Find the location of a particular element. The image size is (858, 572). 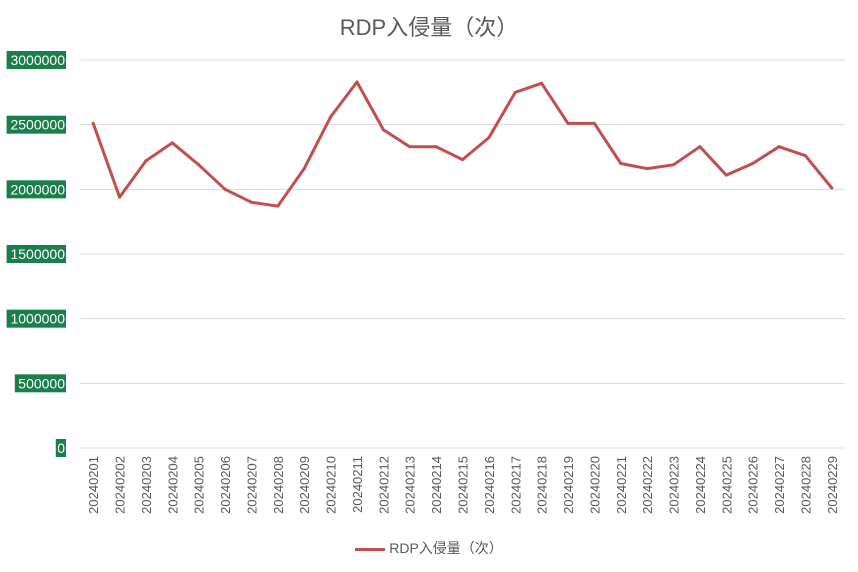

x-tick-label: 20240229 is located at coordinates (832, 485).